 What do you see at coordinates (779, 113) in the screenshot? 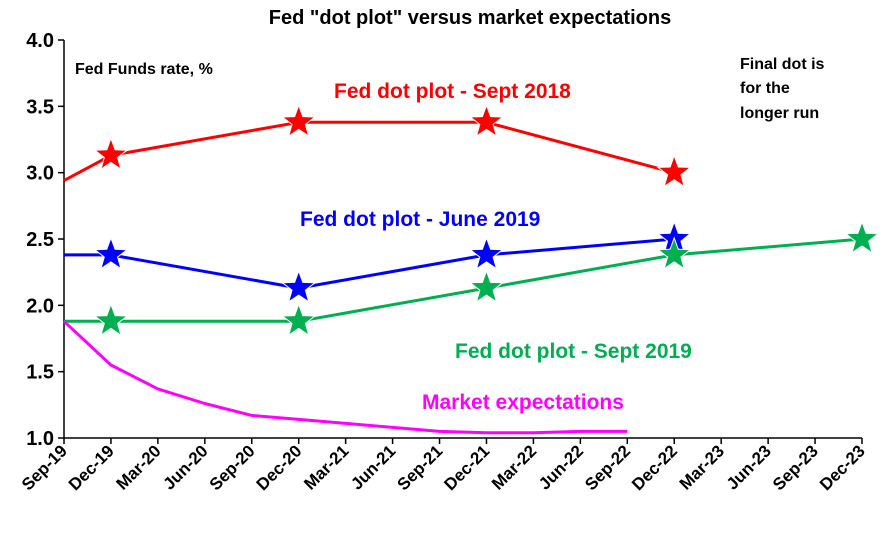
I see `annotation-line-3: longer run` at bounding box center [779, 113].